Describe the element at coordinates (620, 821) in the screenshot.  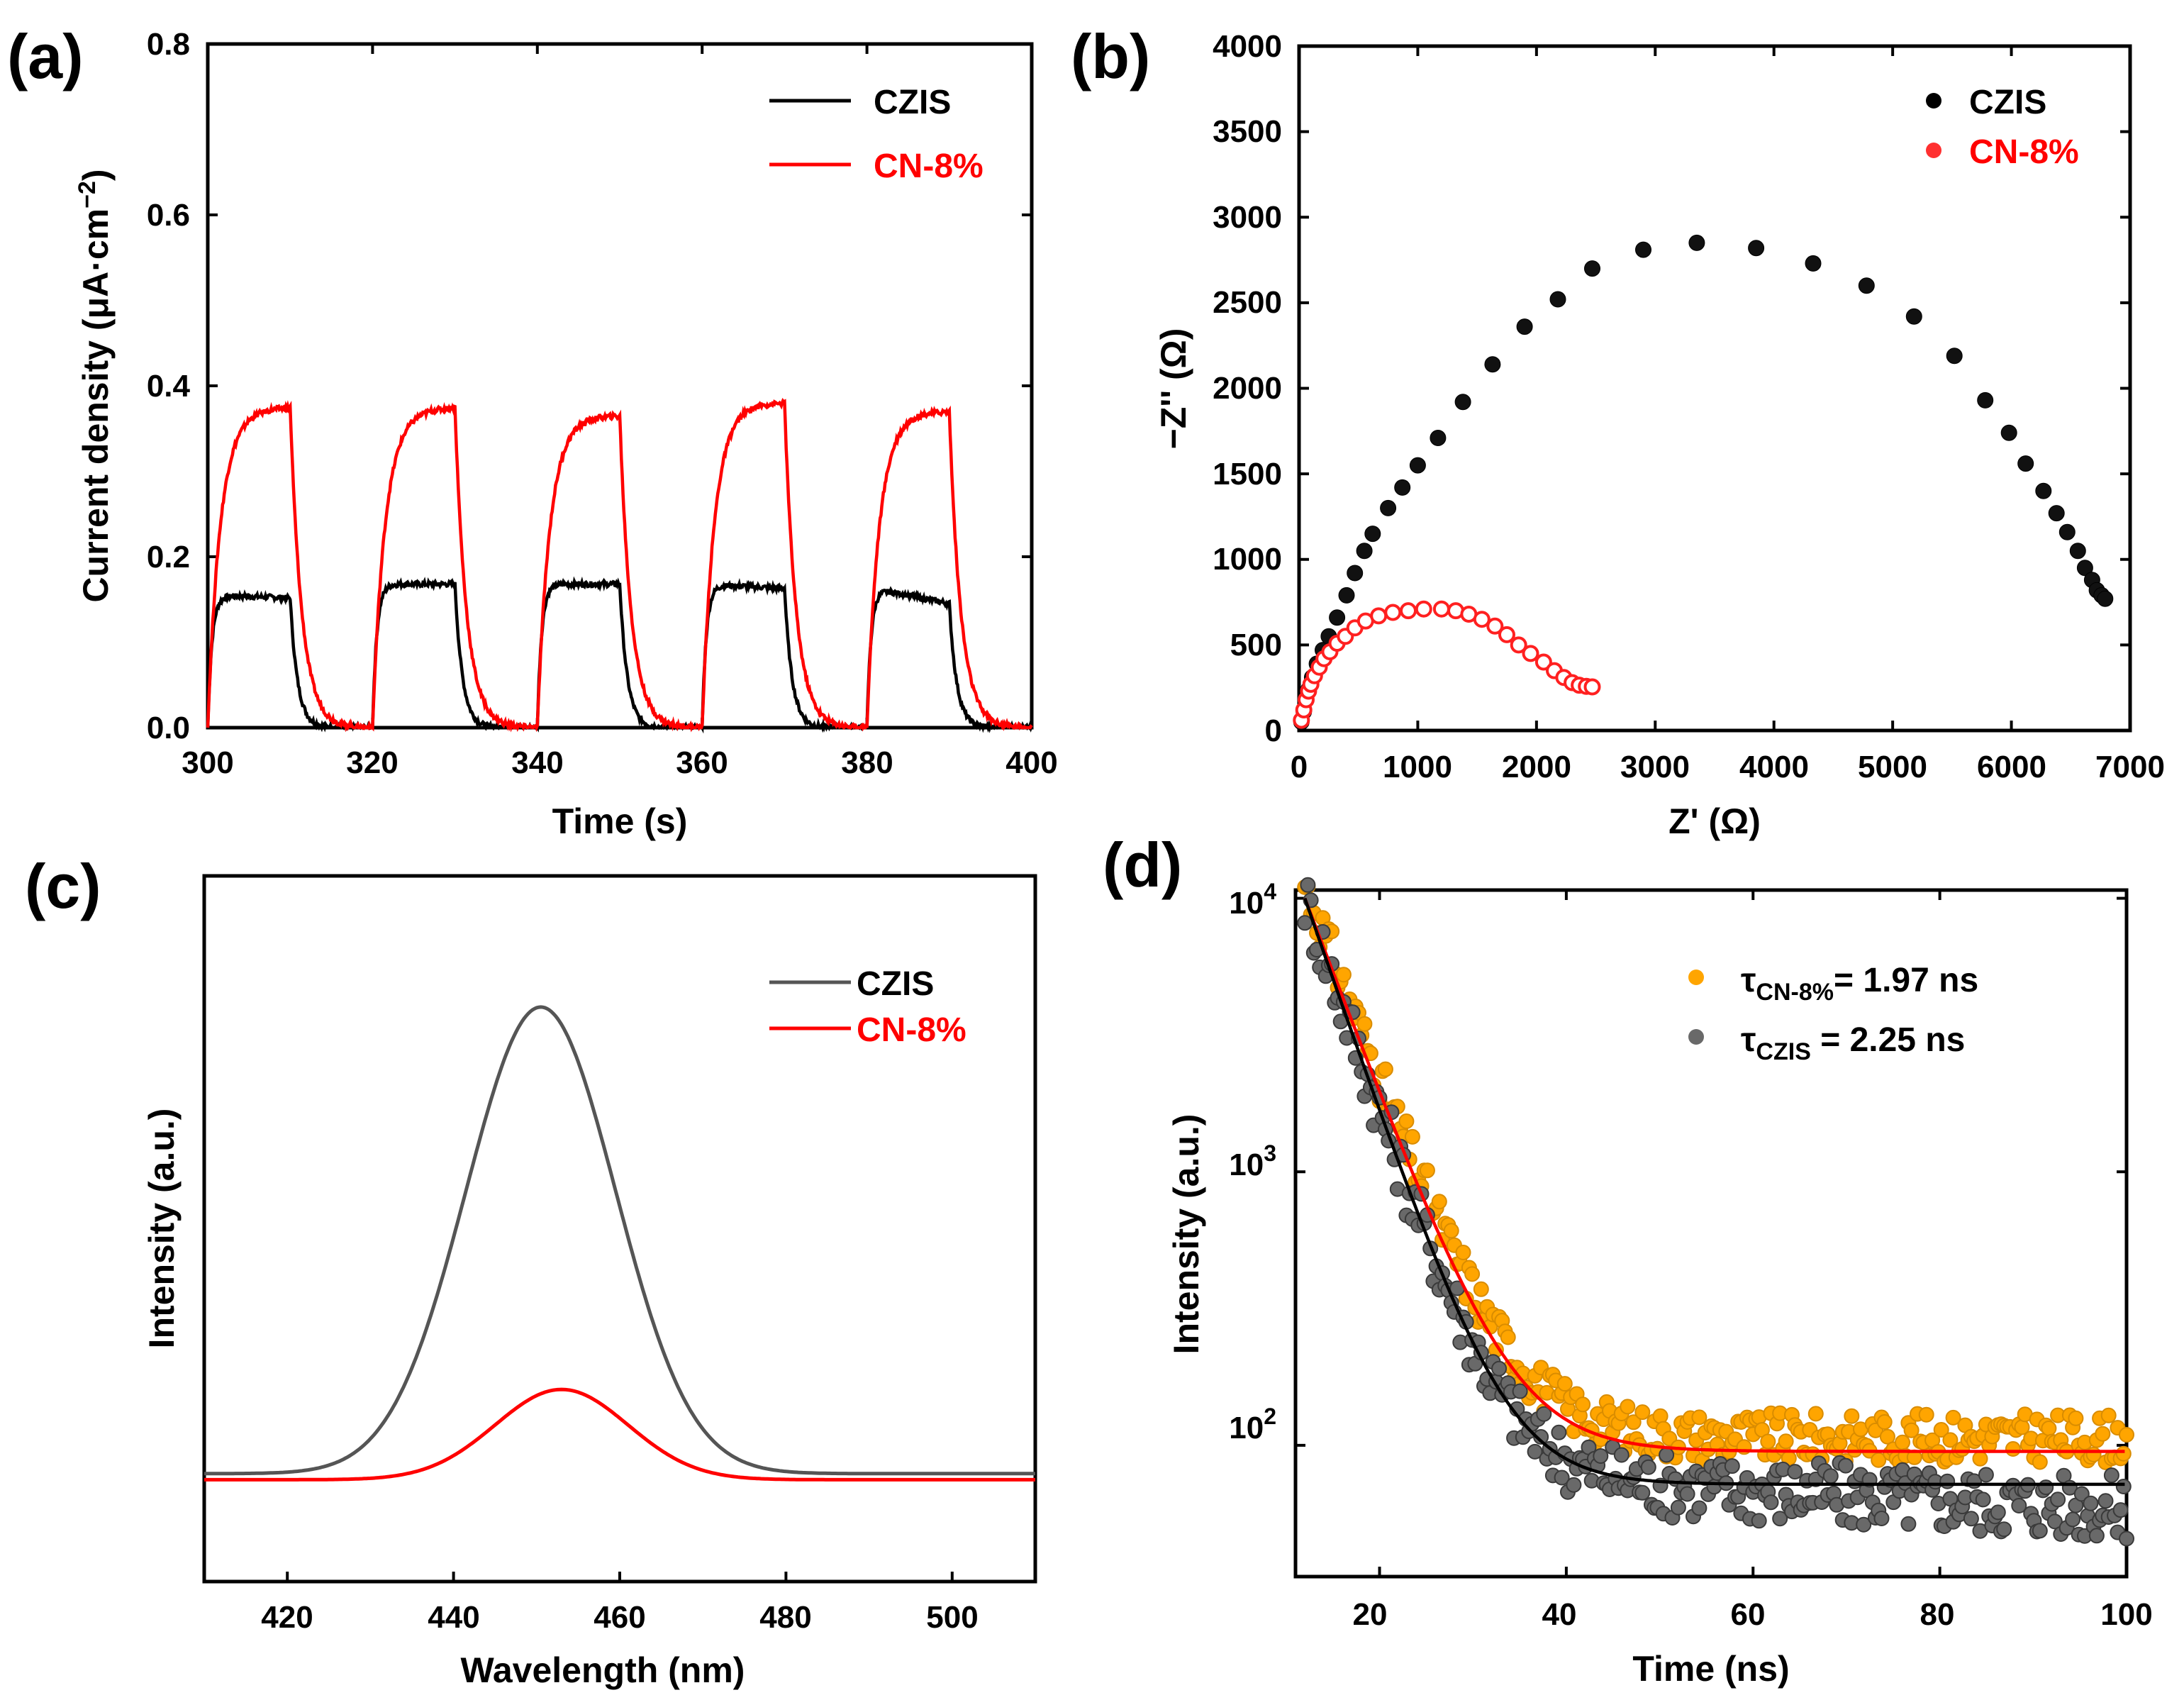
I see `a-x-axis-title: Time (s)` at that location.